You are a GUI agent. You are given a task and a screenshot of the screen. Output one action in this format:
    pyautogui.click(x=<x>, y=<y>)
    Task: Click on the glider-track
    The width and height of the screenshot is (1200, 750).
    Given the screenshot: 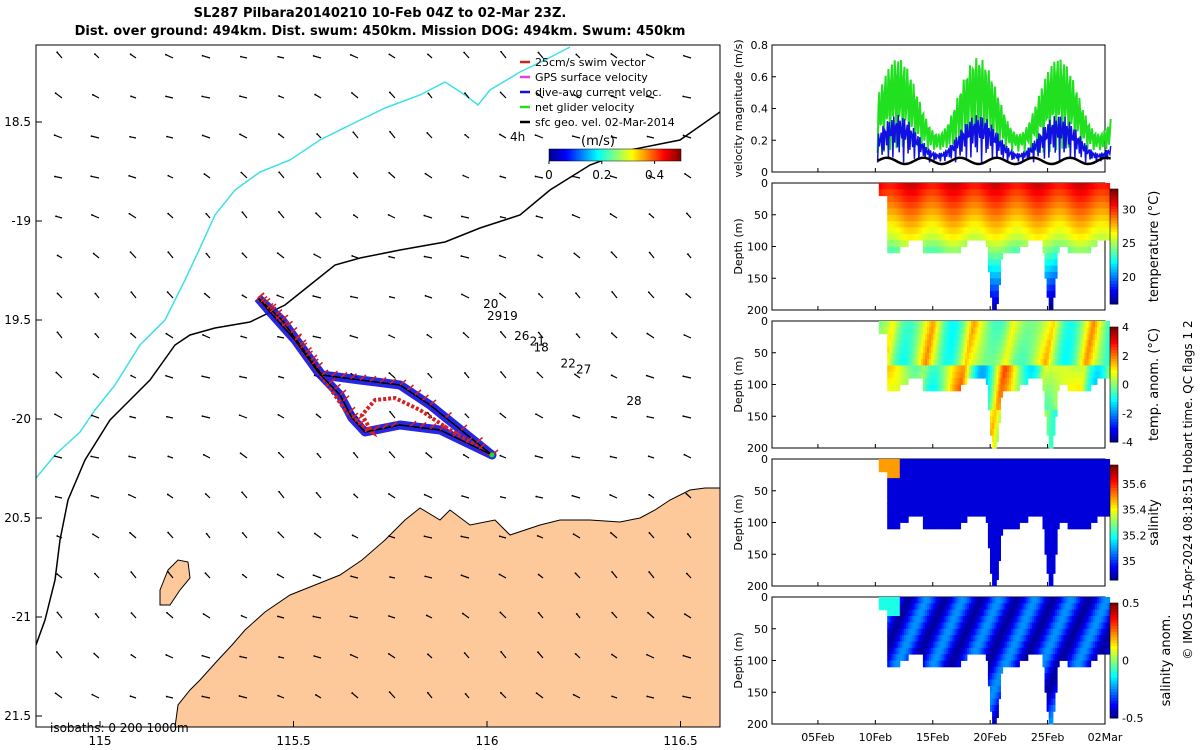 What is the action you would take?
    pyautogui.click(x=376, y=376)
    